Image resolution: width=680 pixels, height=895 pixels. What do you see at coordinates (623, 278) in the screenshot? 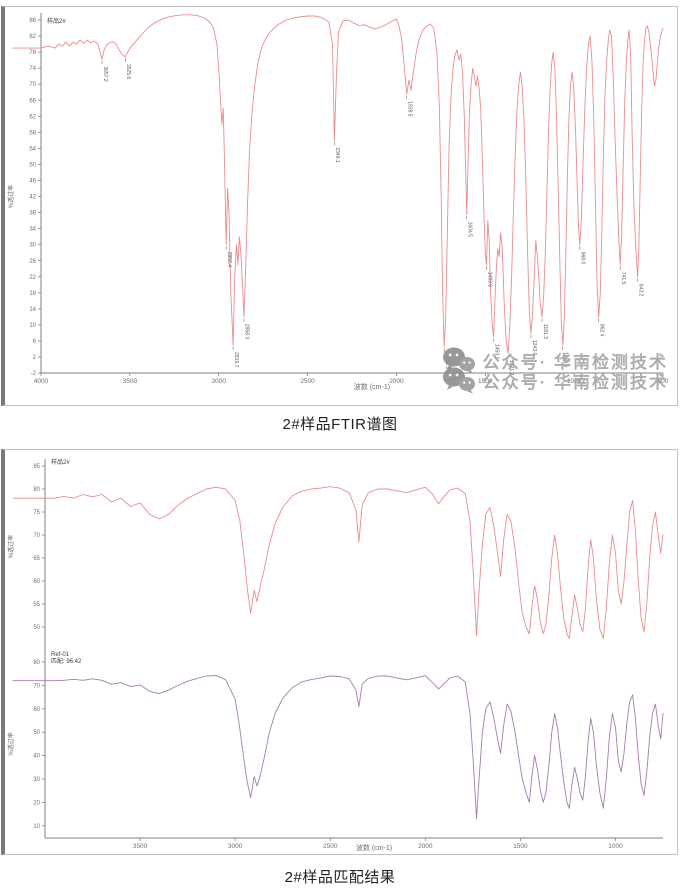
I see `svg-text: 741.5` at bounding box center [623, 278].